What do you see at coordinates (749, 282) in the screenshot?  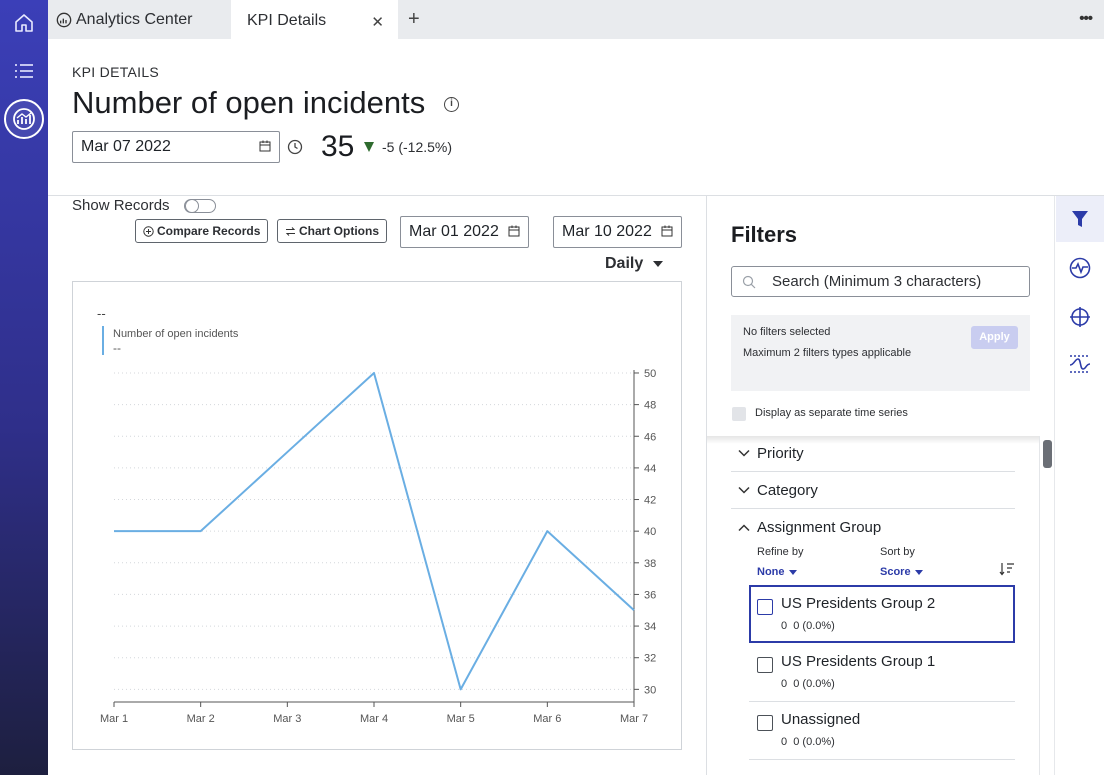 I see `search-icon` at bounding box center [749, 282].